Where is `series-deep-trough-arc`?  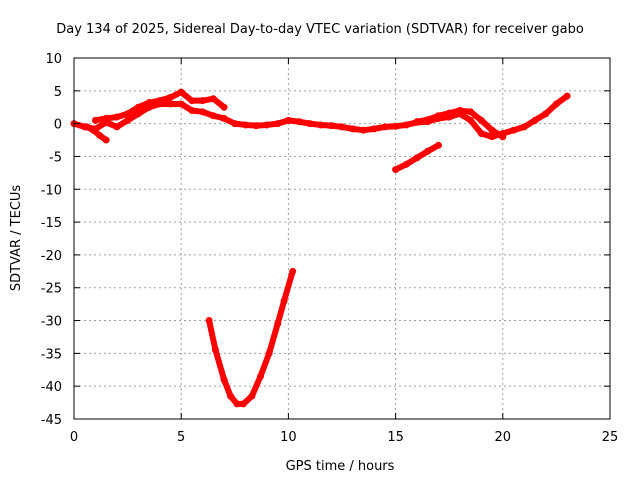
series-deep-trough-arc is located at coordinates (251, 337).